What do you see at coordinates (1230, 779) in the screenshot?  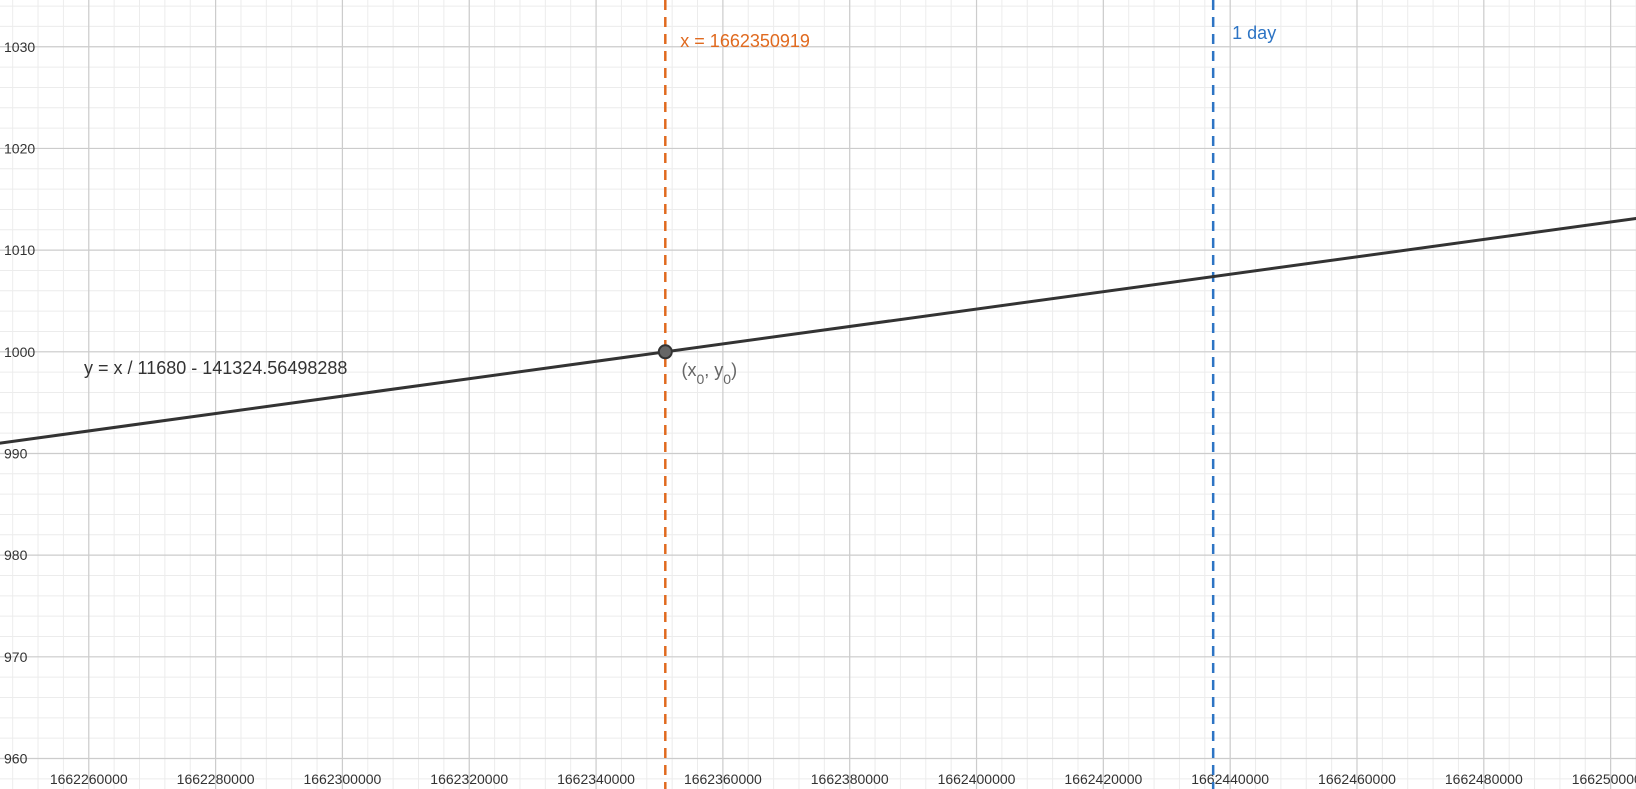 I see `x-tick-label: 1662440000` at bounding box center [1230, 779].